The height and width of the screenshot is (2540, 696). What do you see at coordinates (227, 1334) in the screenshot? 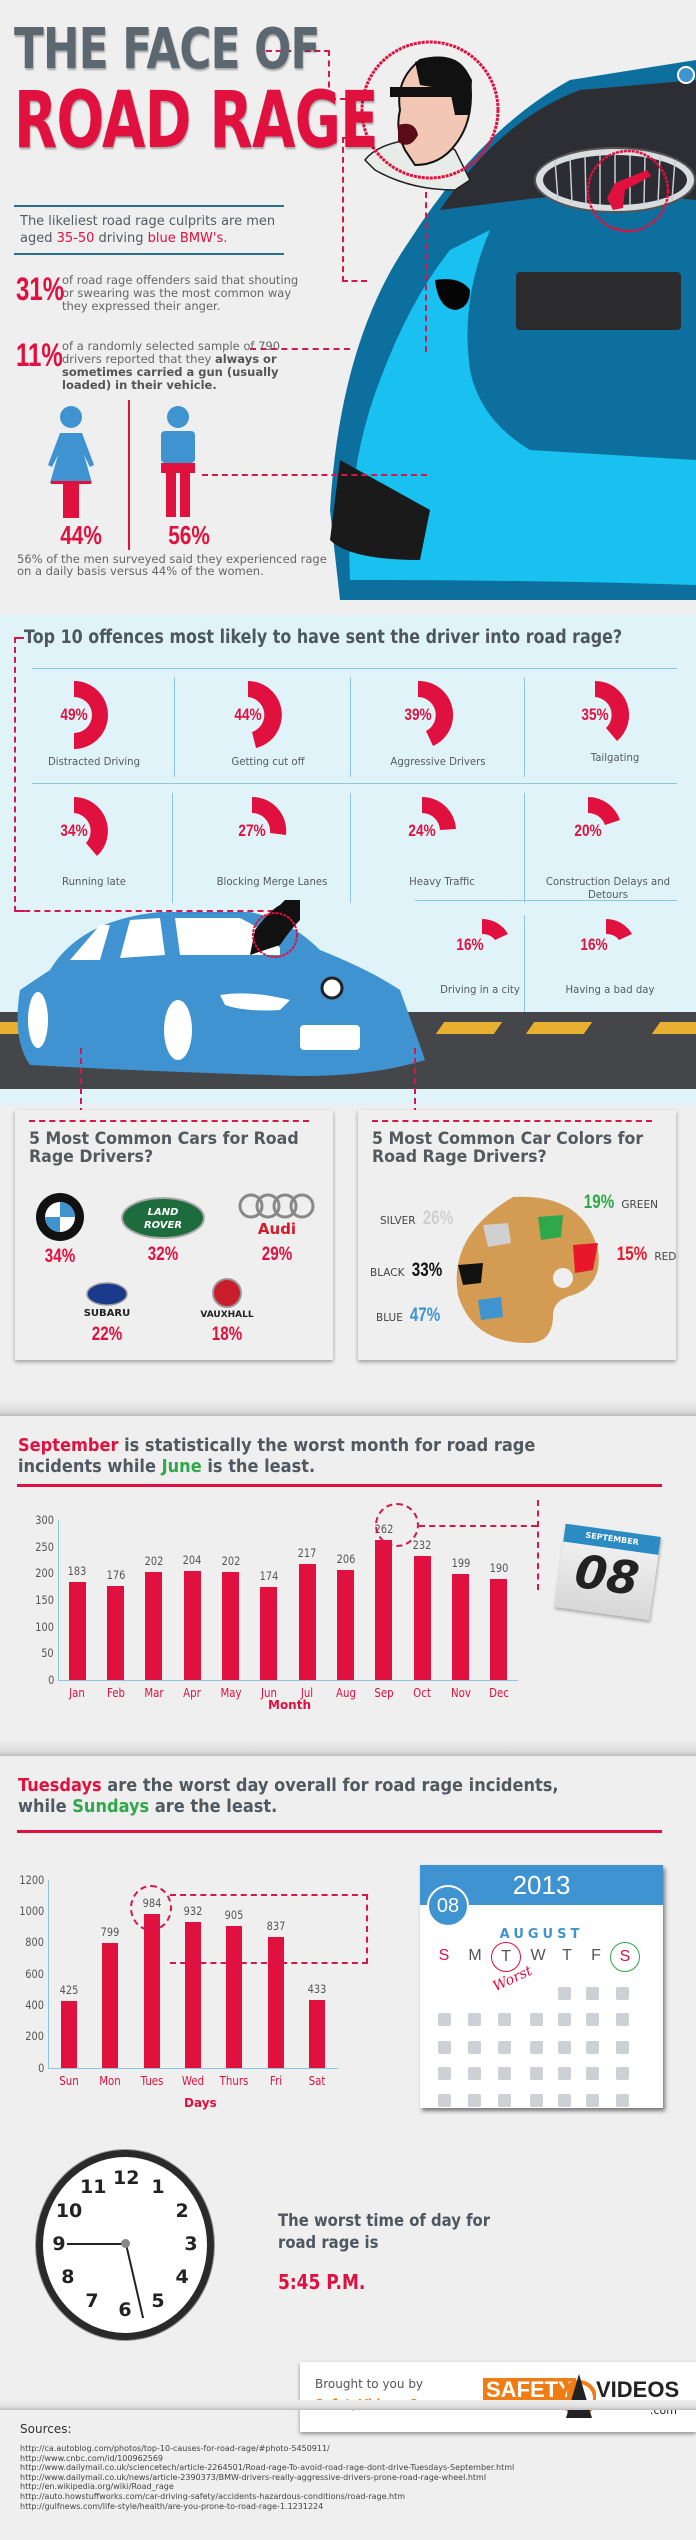
I see `brand-percent: 18%` at bounding box center [227, 1334].